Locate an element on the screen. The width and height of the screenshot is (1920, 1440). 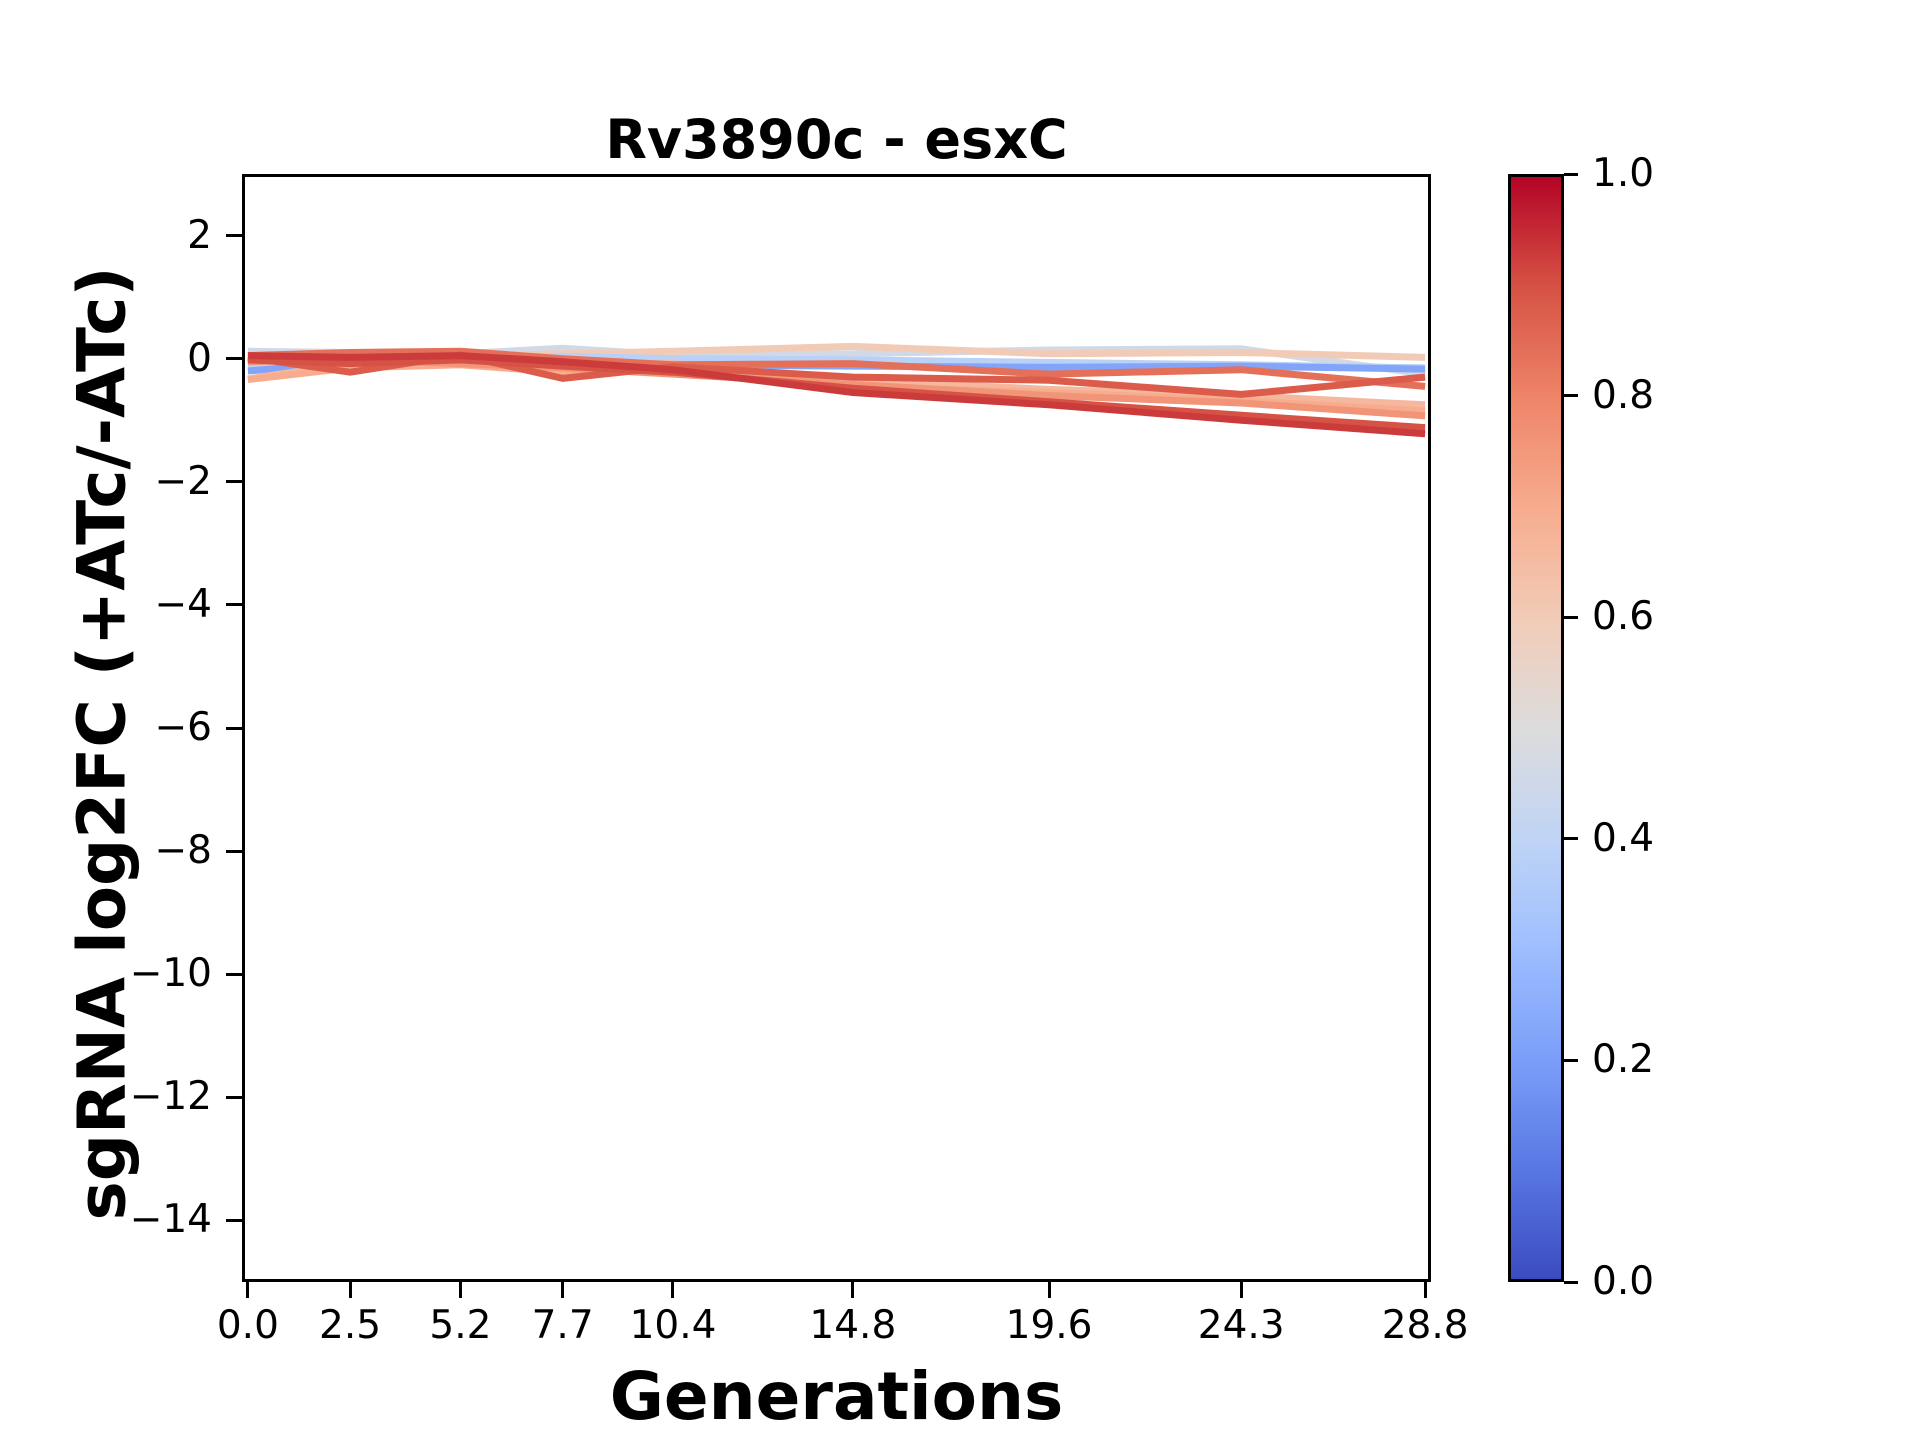
x-tick-label: 10.4 is located at coordinates (673, 1325).